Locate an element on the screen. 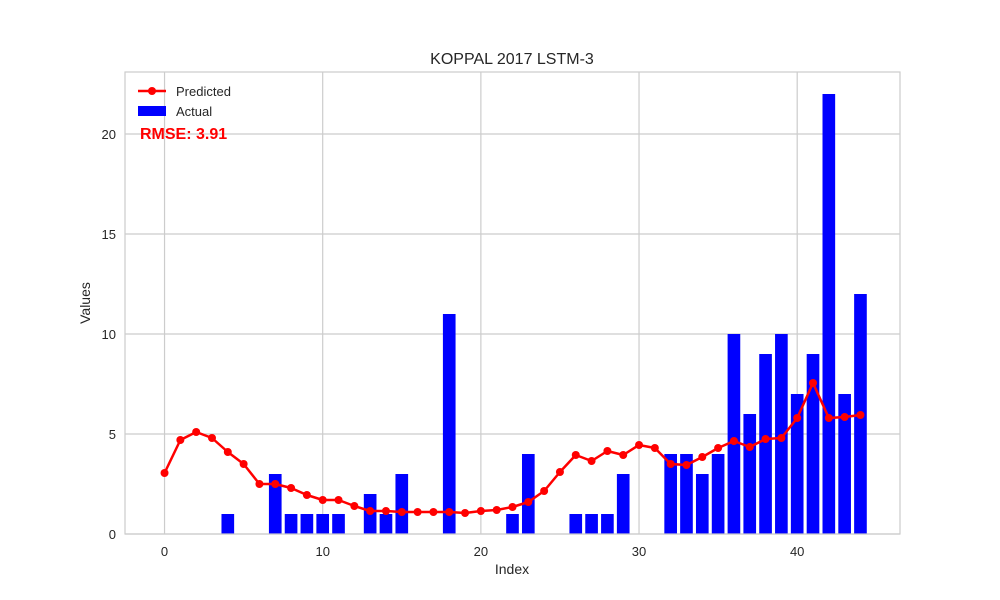  x-tick-label: 20 is located at coordinates (481, 551).